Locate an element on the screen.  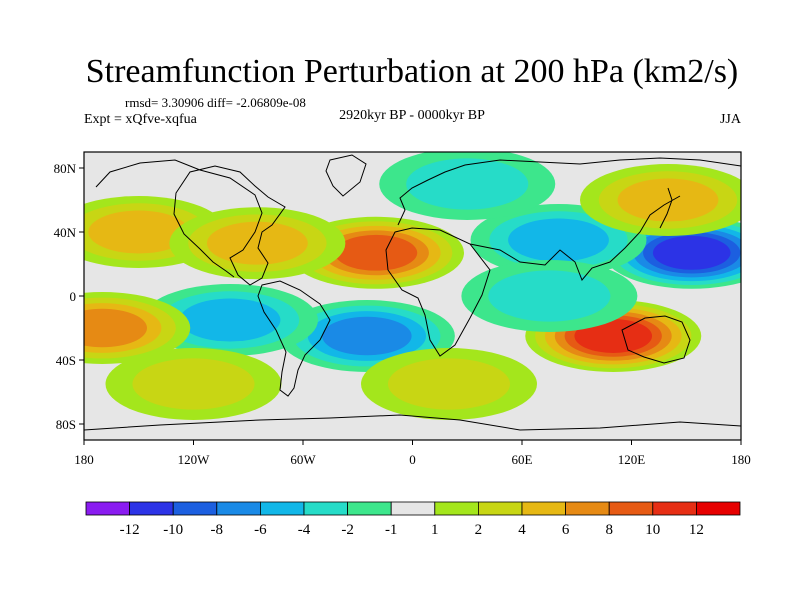
coastline-asia-south is located at coordinates (575, 238).